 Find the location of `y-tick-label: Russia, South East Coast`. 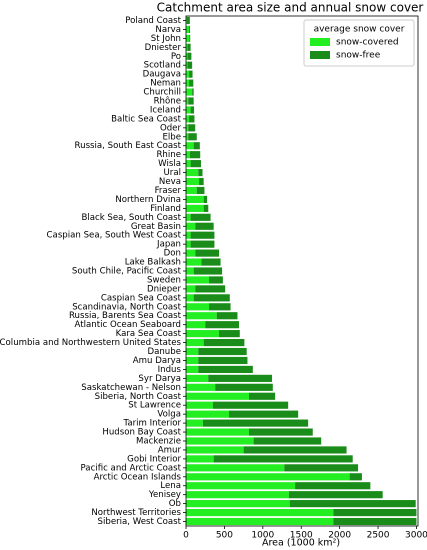

y-tick-label: Russia, South East Coast is located at coordinates (128, 146).